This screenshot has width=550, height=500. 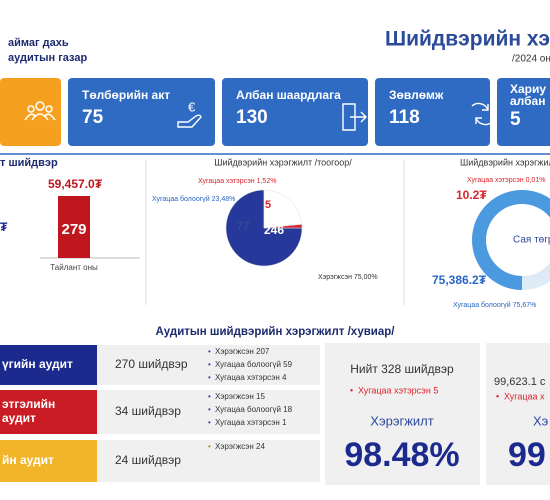 I want to click on x-tick-label: Тайлант оны, so click(x=74, y=267).